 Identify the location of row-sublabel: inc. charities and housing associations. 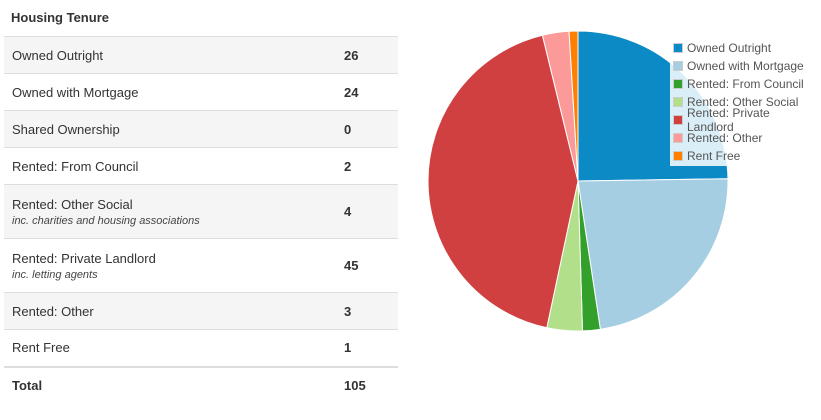
(106, 220).